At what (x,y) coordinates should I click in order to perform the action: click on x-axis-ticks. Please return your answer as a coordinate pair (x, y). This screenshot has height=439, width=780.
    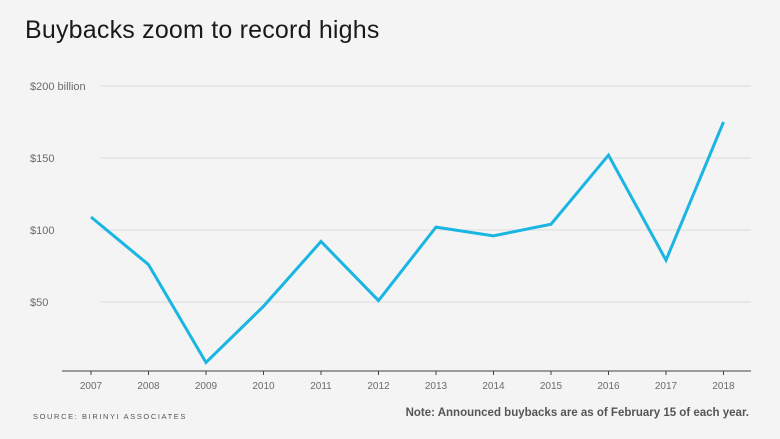
    Looking at the image, I should click on (407, 373).